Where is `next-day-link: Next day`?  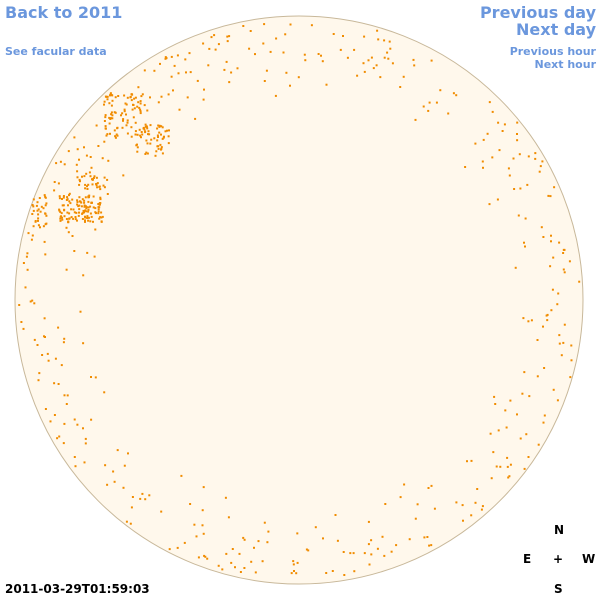
next-day-link: Next day is located at coordinates (556, 29).